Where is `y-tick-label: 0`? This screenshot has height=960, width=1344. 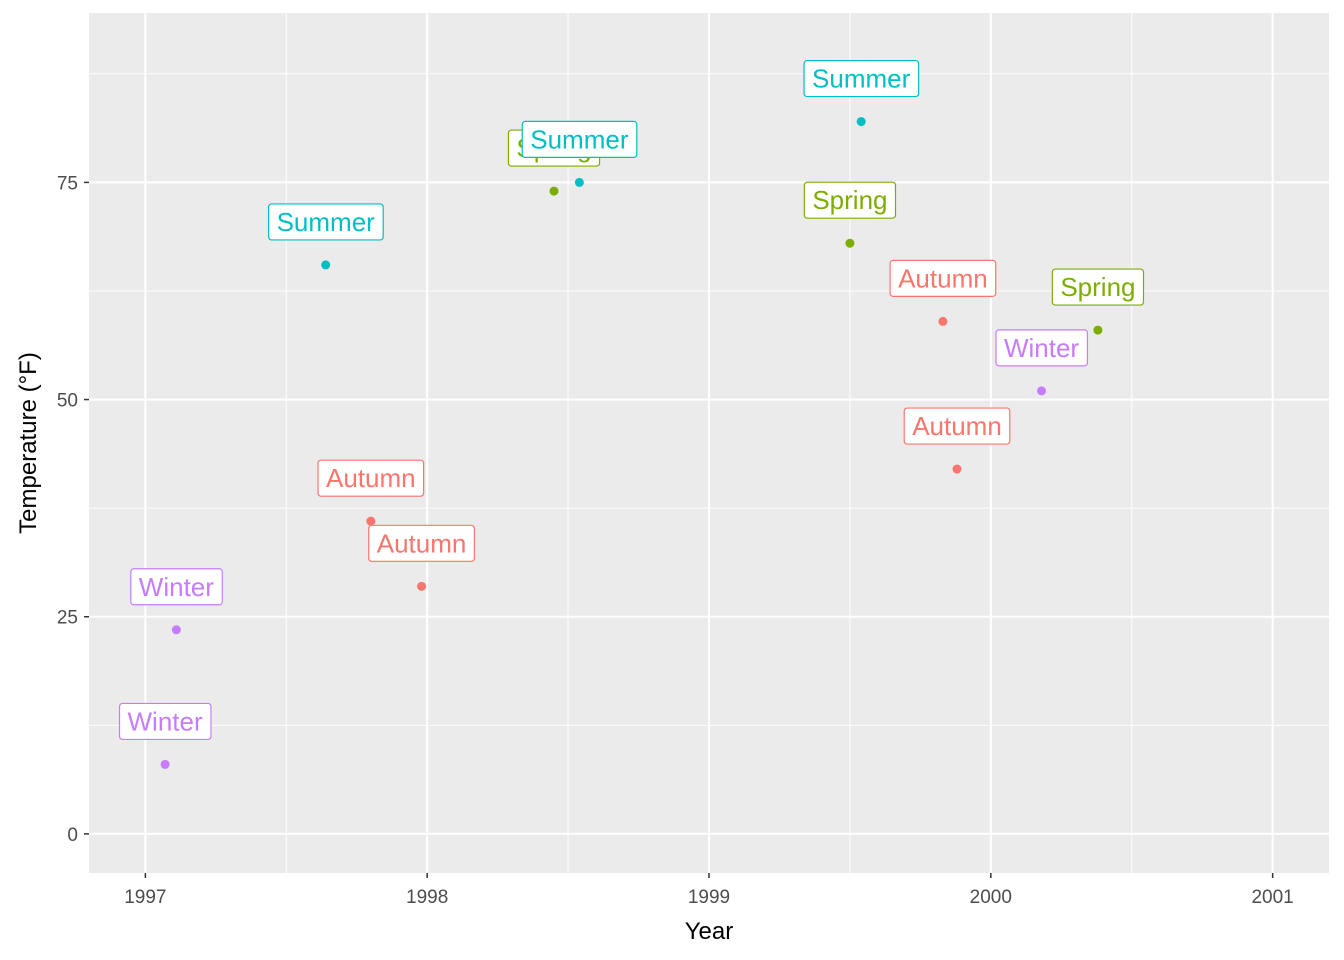 y-tick-label: 0 is located at coordinates (72, 835).